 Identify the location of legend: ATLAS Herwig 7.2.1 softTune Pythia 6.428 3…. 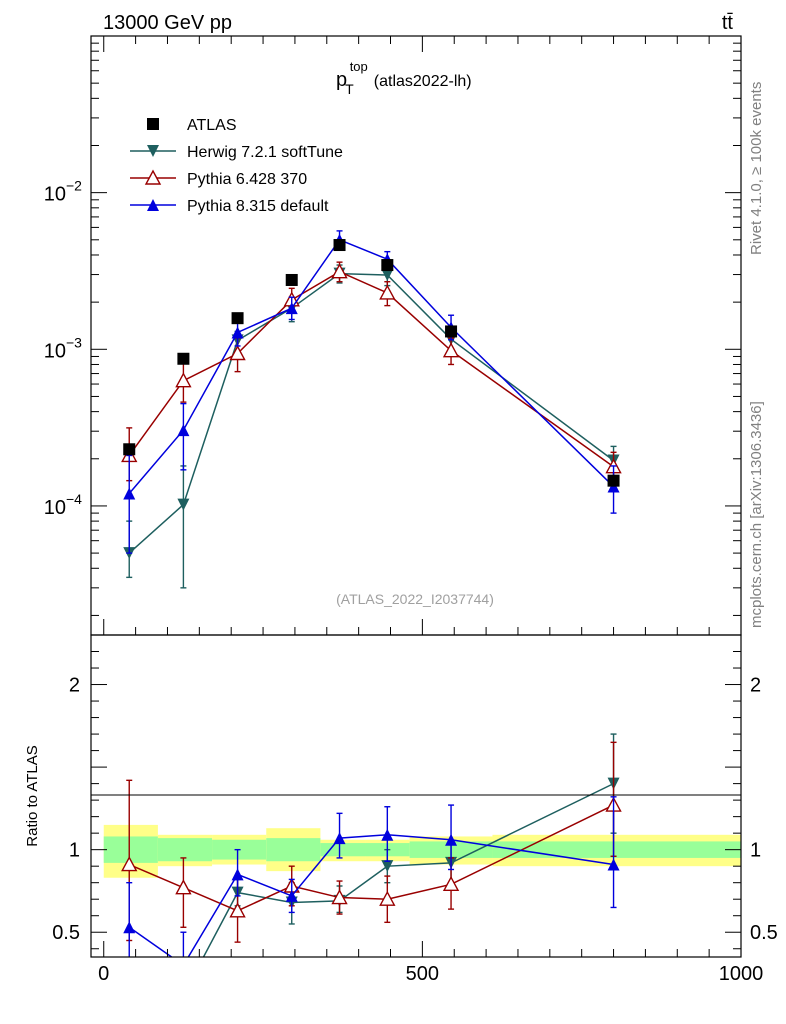
(236, 166).